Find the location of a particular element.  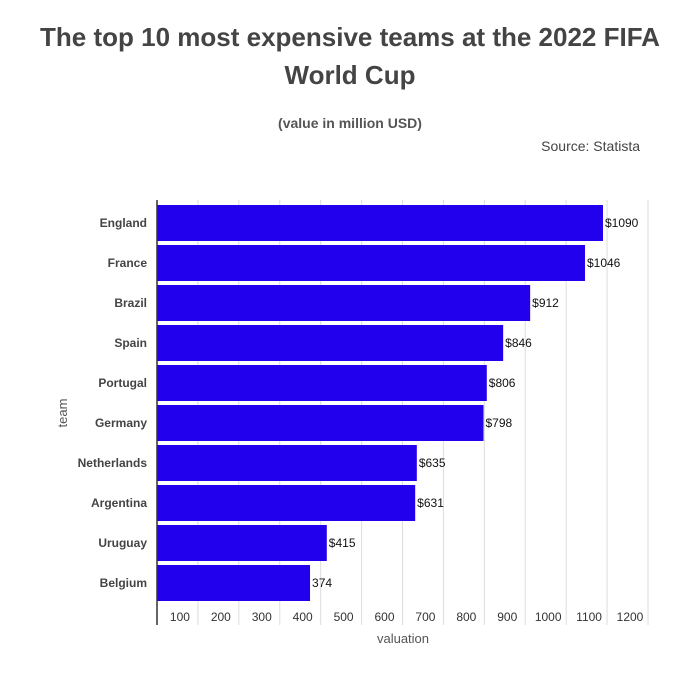

x-tick-label: 500 is located at coordinates (344, 617).